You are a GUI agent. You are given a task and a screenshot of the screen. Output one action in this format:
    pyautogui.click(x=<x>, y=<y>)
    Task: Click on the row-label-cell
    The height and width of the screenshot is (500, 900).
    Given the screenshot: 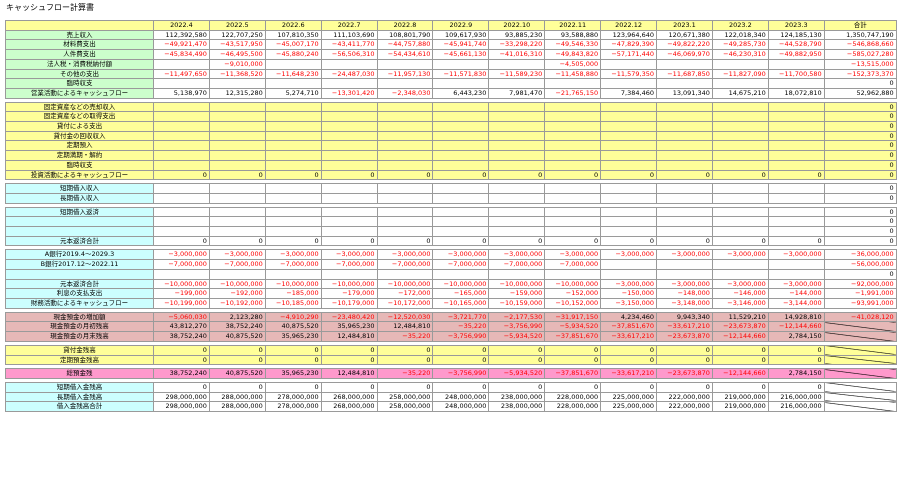 What is the action you would take?
    pyautogui.click(x=79, y=222)
    